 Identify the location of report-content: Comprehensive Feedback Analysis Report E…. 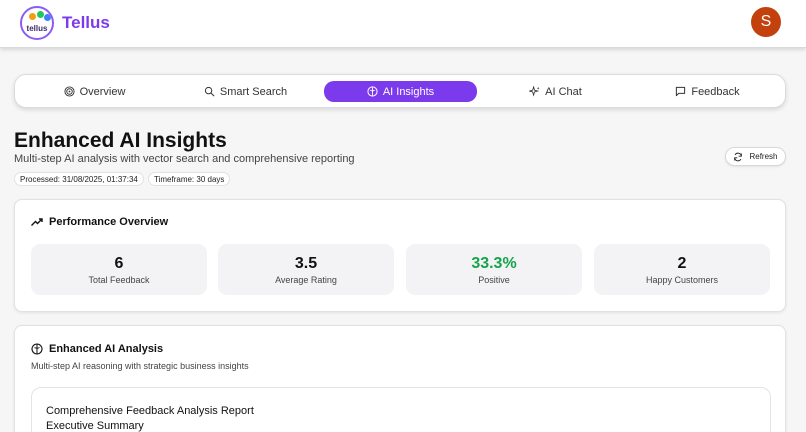
(401, 409).